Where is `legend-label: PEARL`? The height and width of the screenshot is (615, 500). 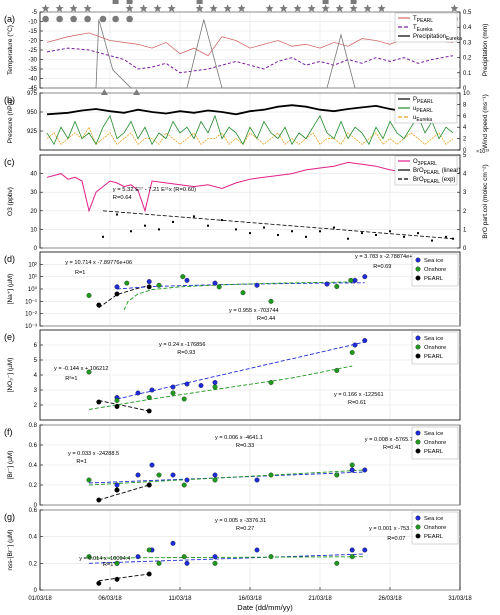
legend-label: PEARL is located at coordinates (434, 537).